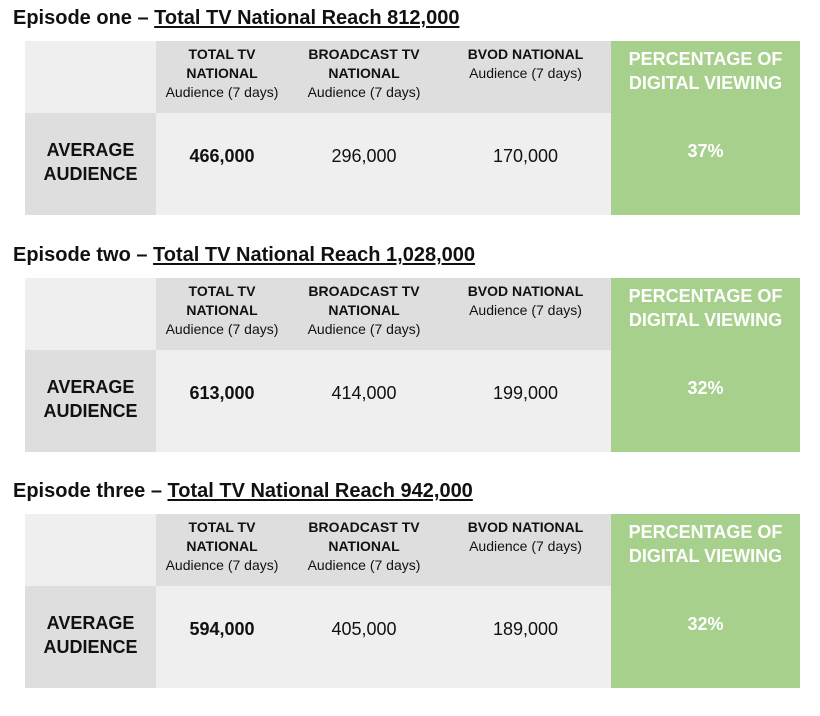 The image size is (820, 716). What do you see at coordinates (525, 629) in the screenshot?
I see `value-bvod: 189,000` at bounding box center [525, 629].